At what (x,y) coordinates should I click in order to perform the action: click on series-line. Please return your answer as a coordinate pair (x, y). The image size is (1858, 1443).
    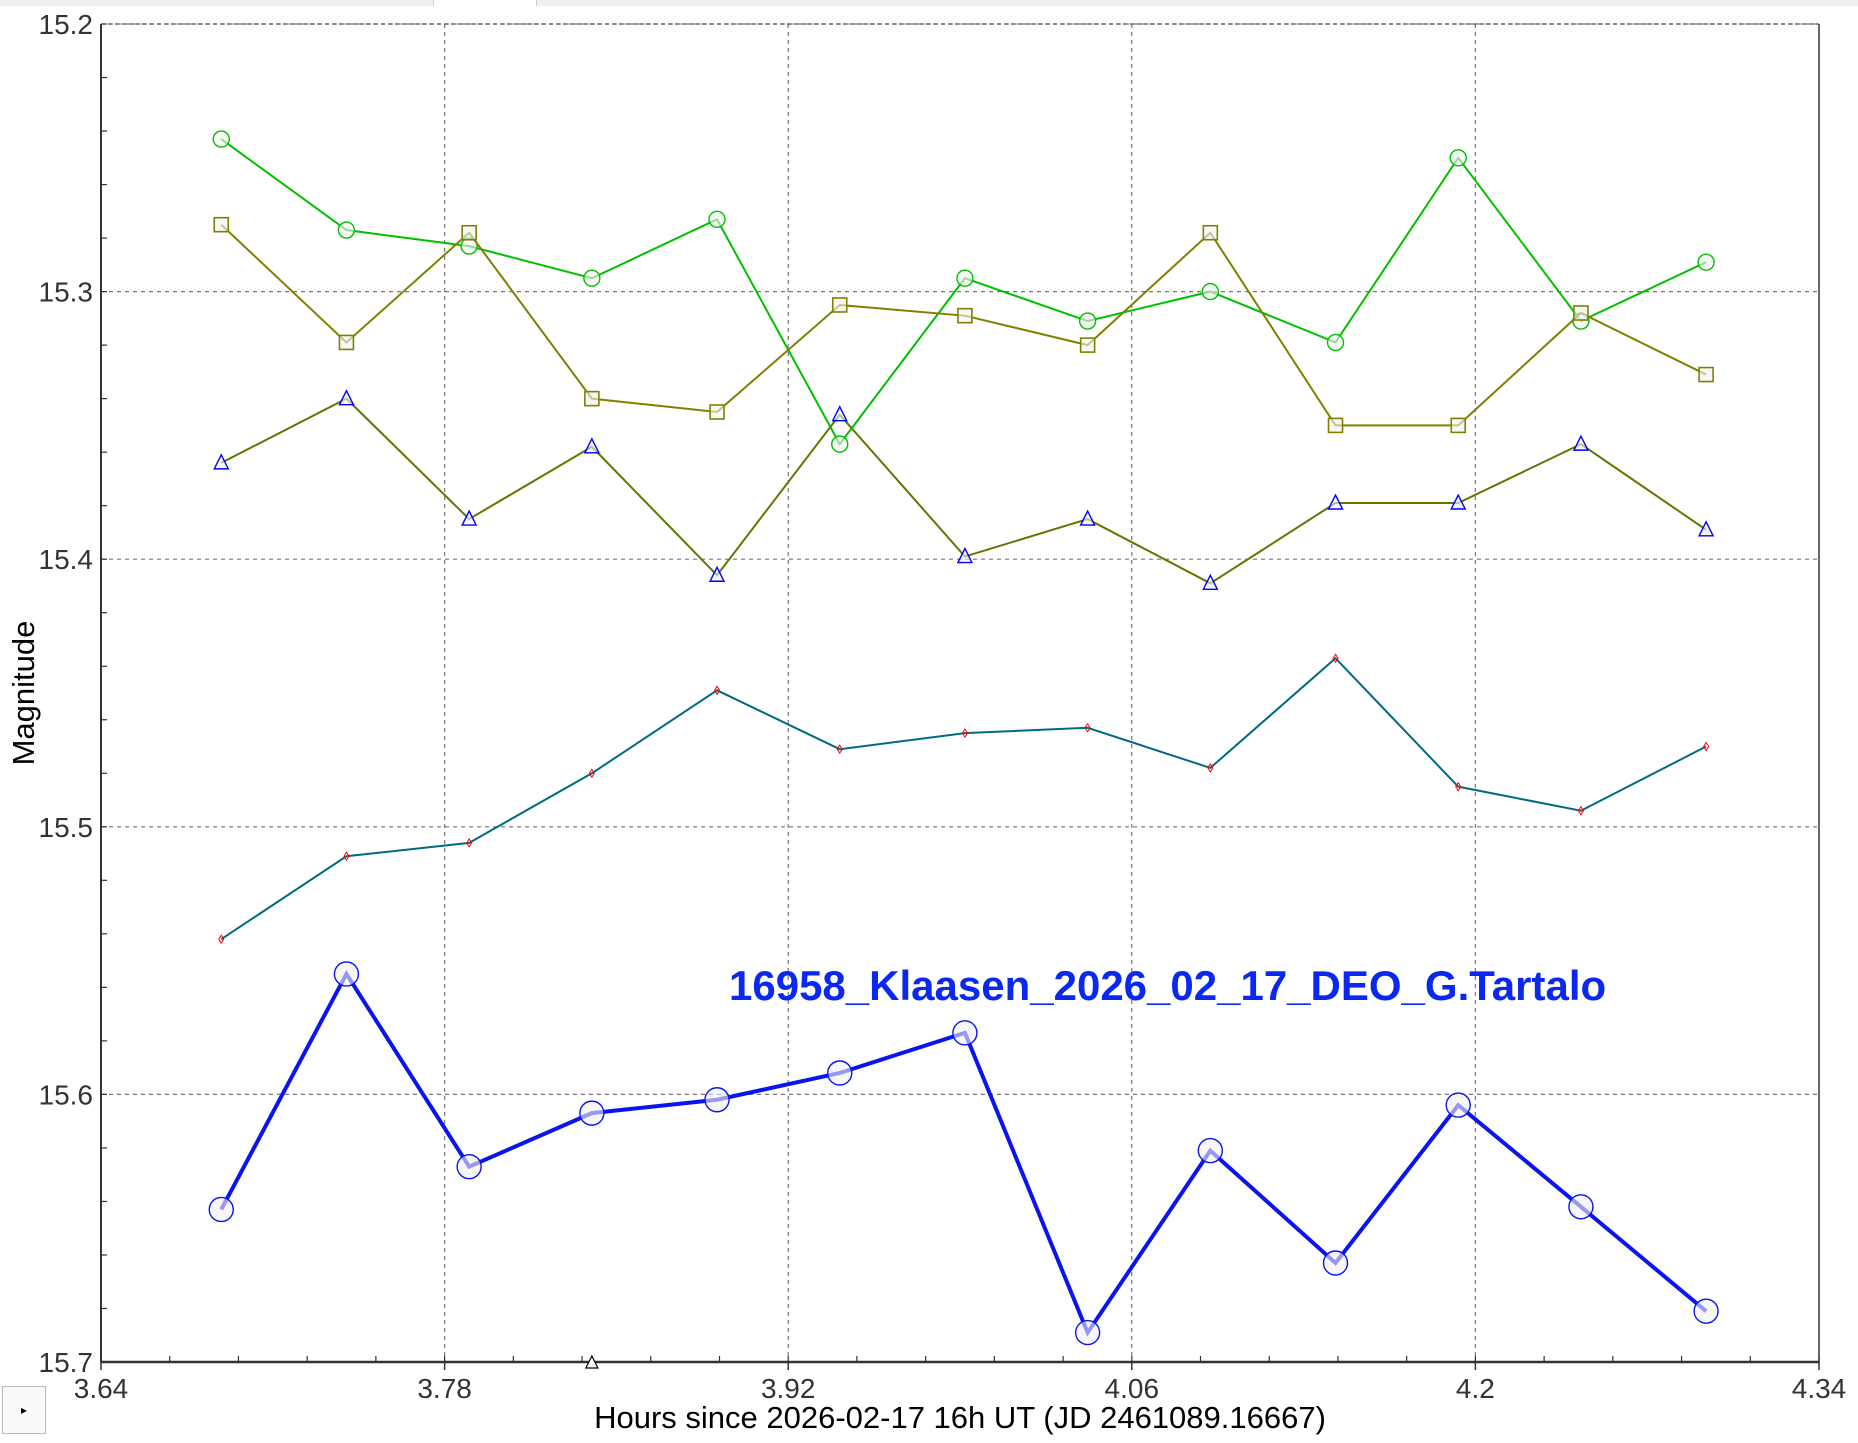
    Looking at the image, I should click on (963, 325).